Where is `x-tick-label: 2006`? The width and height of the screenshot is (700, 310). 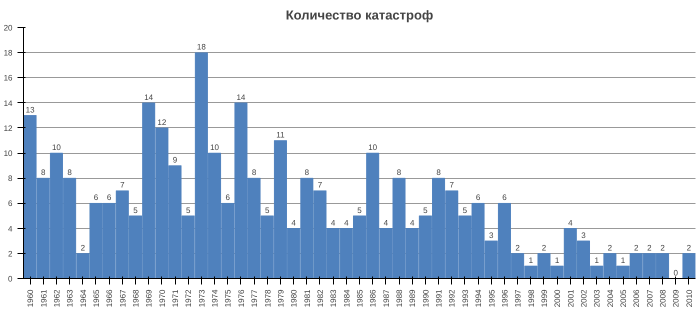 x-tick-label: 2006 is located at coordinates (637, 298).